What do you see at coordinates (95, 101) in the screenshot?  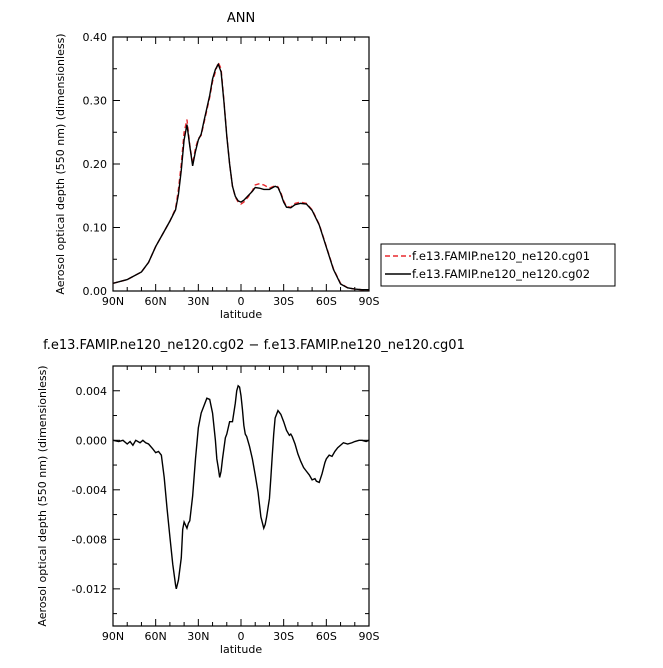 I see `y-tick-label: 0.30` at bounding box center [95, 101].